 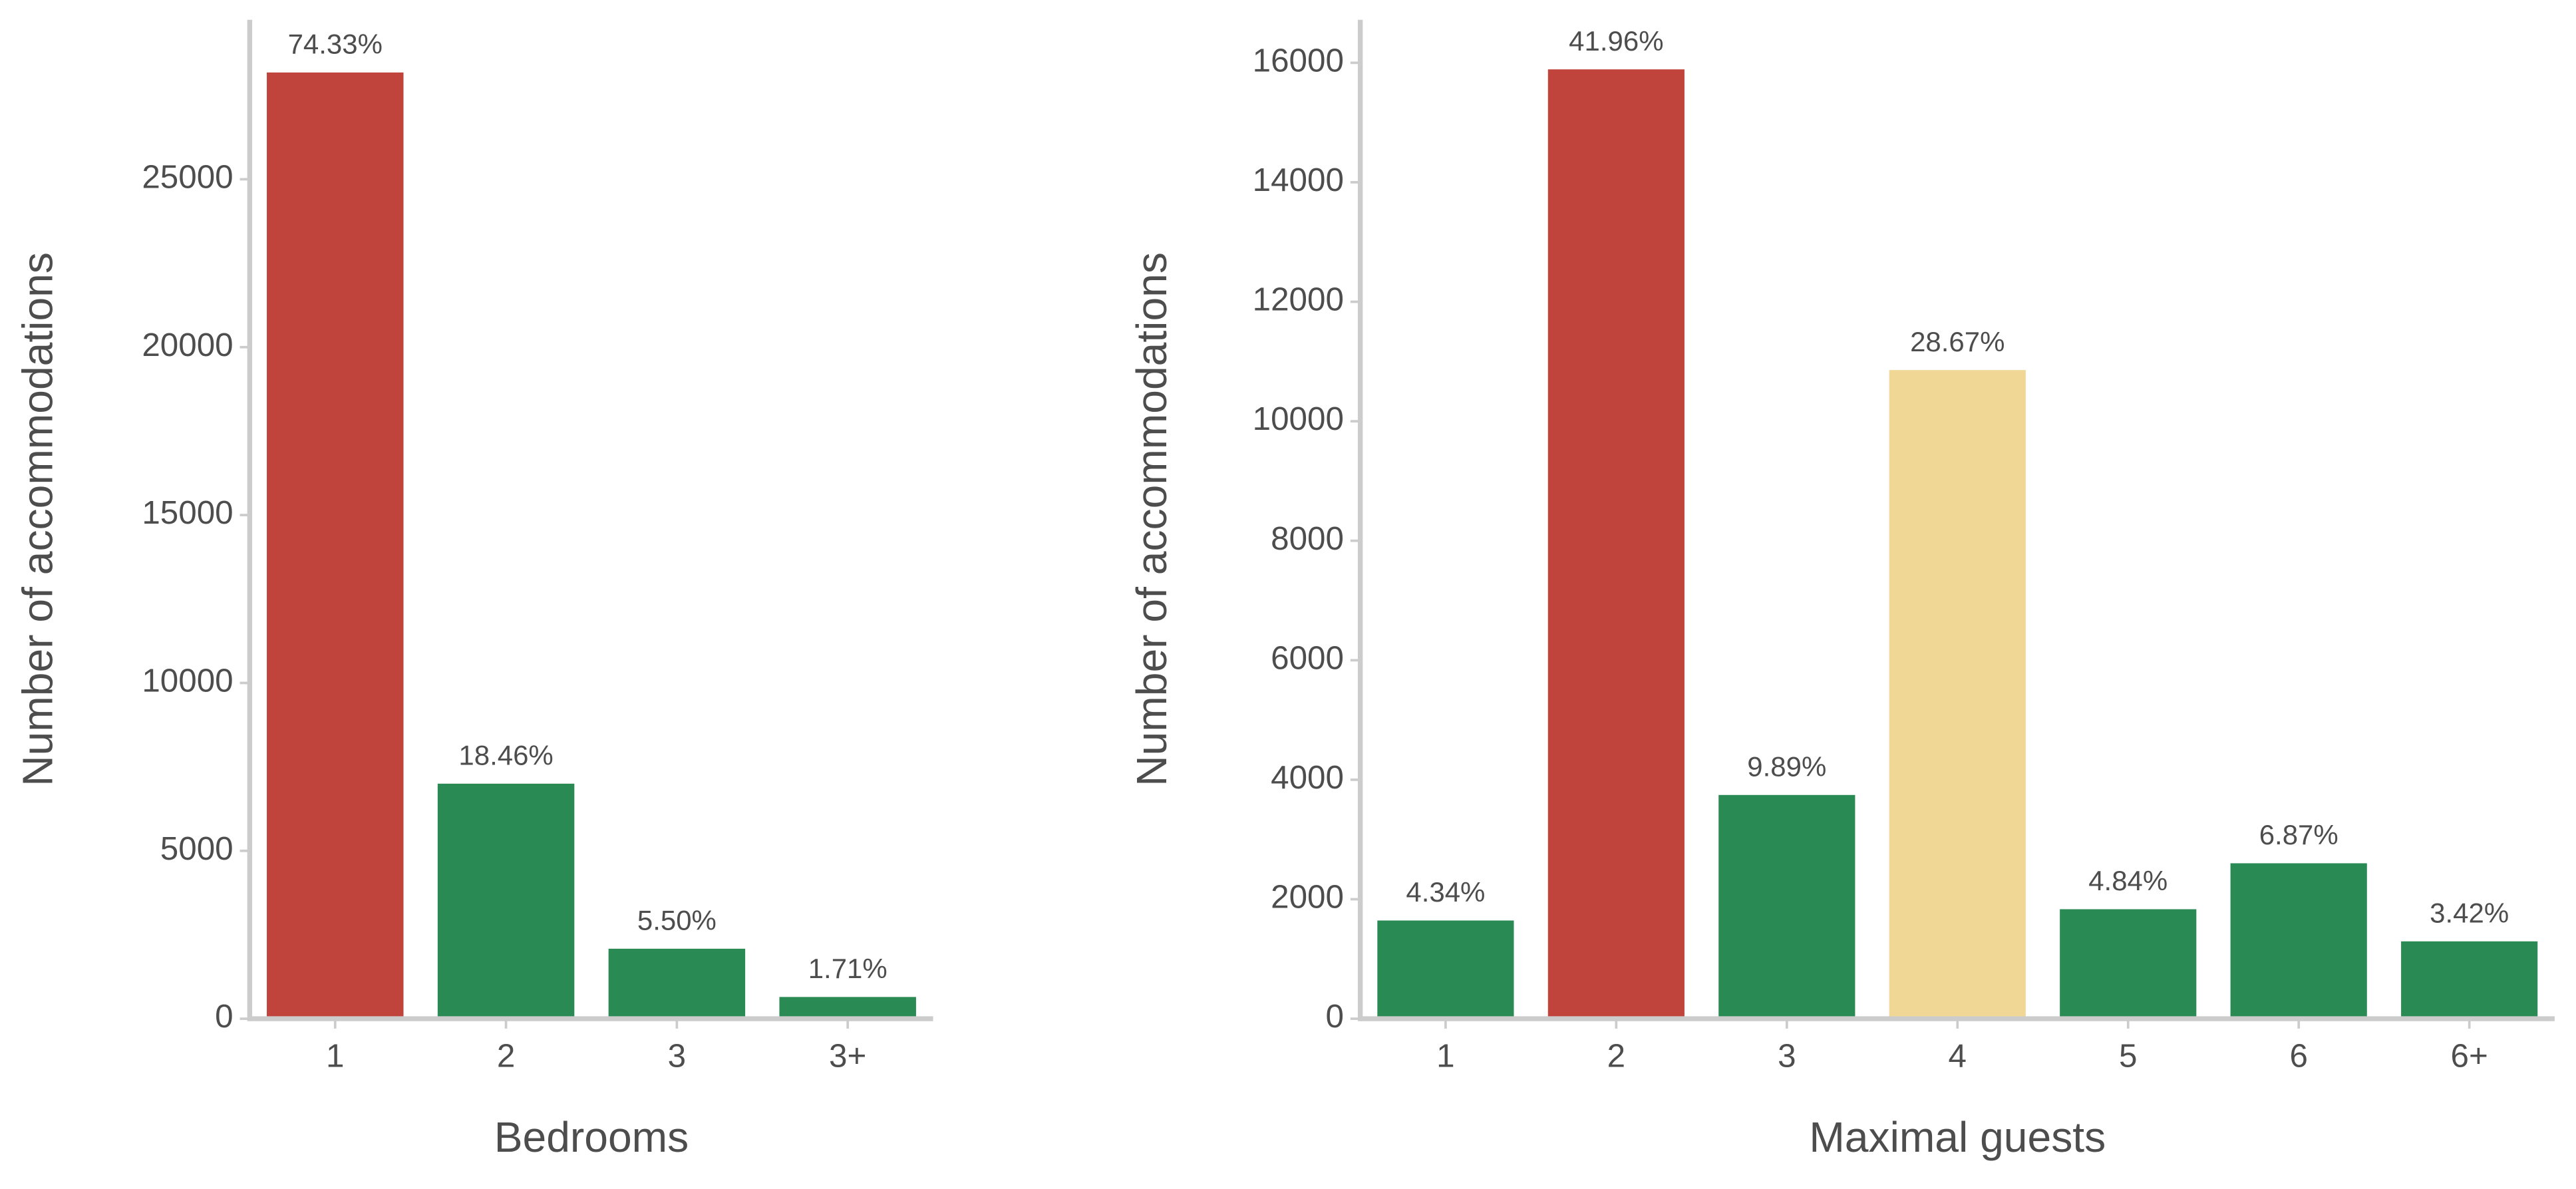 I want to click on bar-label: 41.96%, so click(x=1616, y=41).